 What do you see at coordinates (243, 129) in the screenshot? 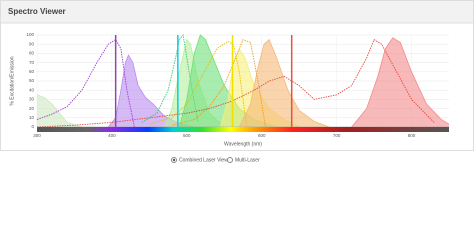
I see `spectrum-bar` at bounding box center [243, 129].